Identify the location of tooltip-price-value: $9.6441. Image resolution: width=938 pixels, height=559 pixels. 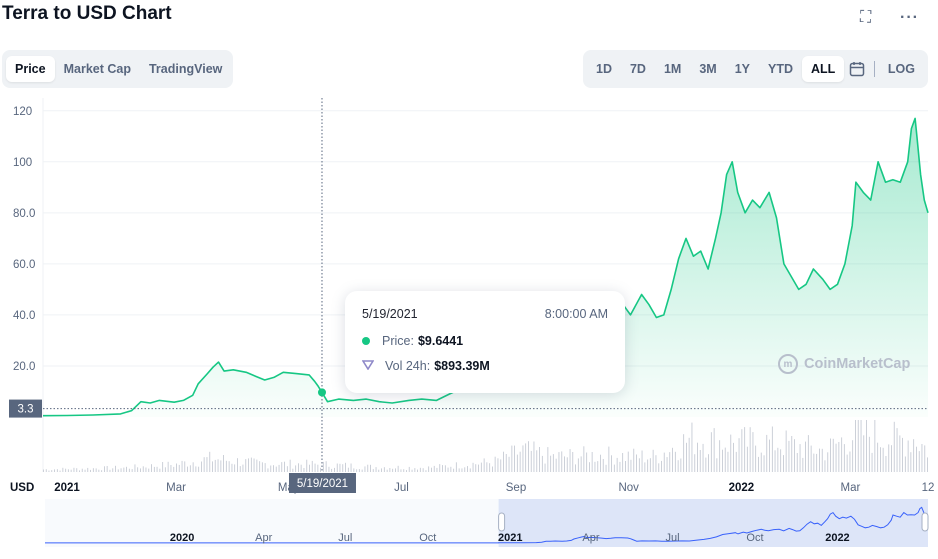
(440, 341).